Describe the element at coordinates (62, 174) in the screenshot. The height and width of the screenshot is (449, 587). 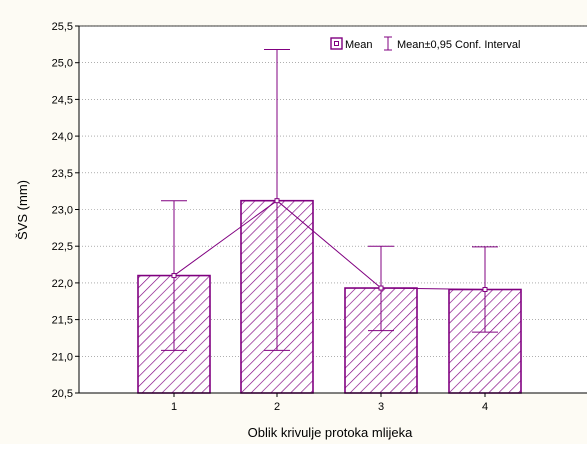
I see `y-tick-label: 23,5` at that location.